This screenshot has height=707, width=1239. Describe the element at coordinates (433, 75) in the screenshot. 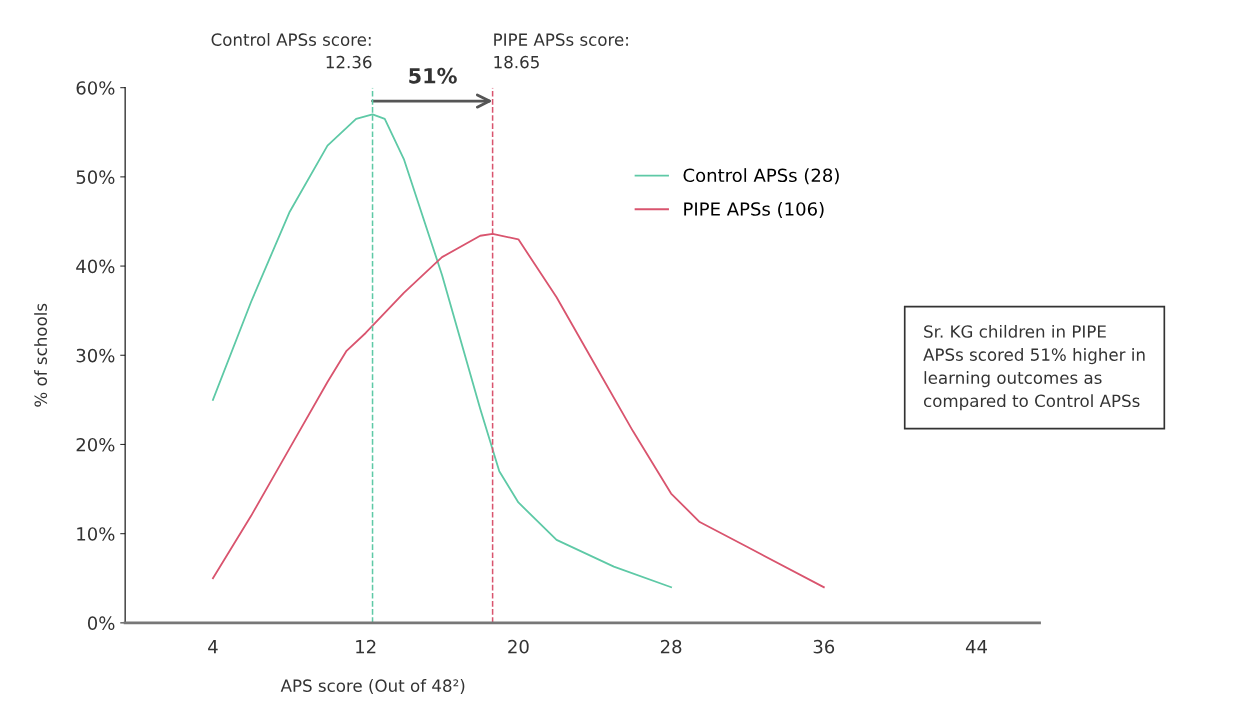

I see `text: 51%` at that location.